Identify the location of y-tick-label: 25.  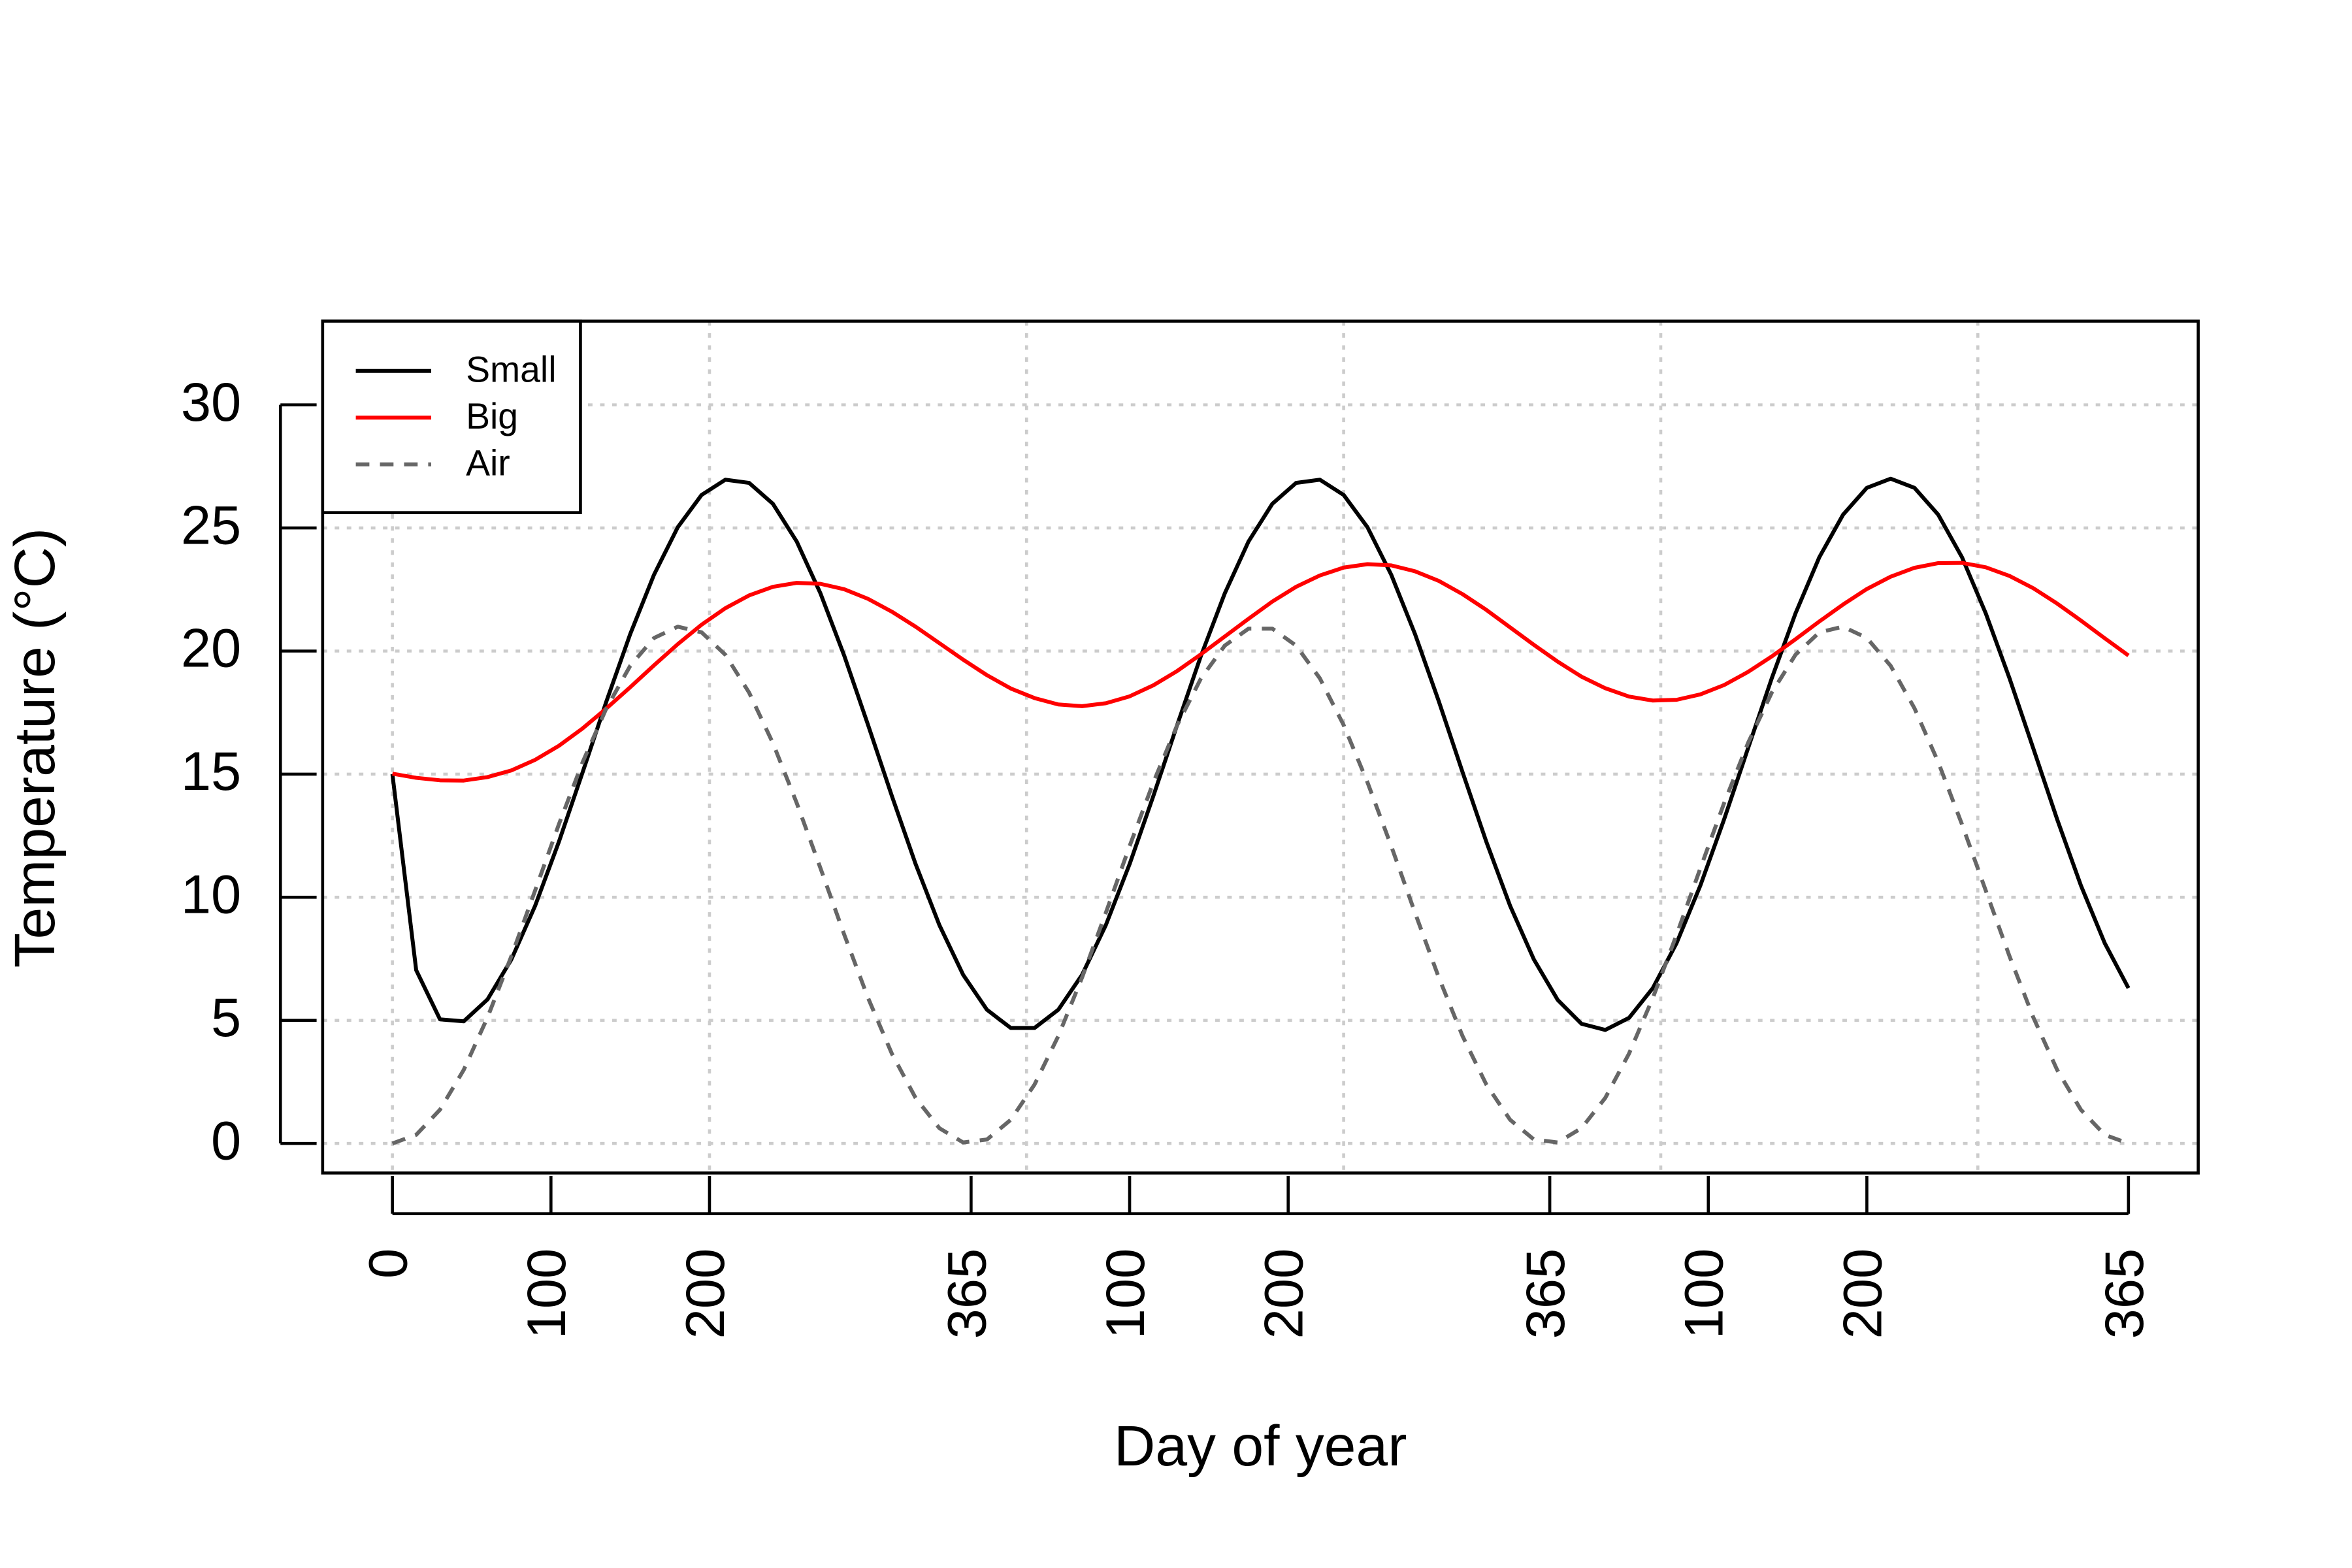
(211, 525).